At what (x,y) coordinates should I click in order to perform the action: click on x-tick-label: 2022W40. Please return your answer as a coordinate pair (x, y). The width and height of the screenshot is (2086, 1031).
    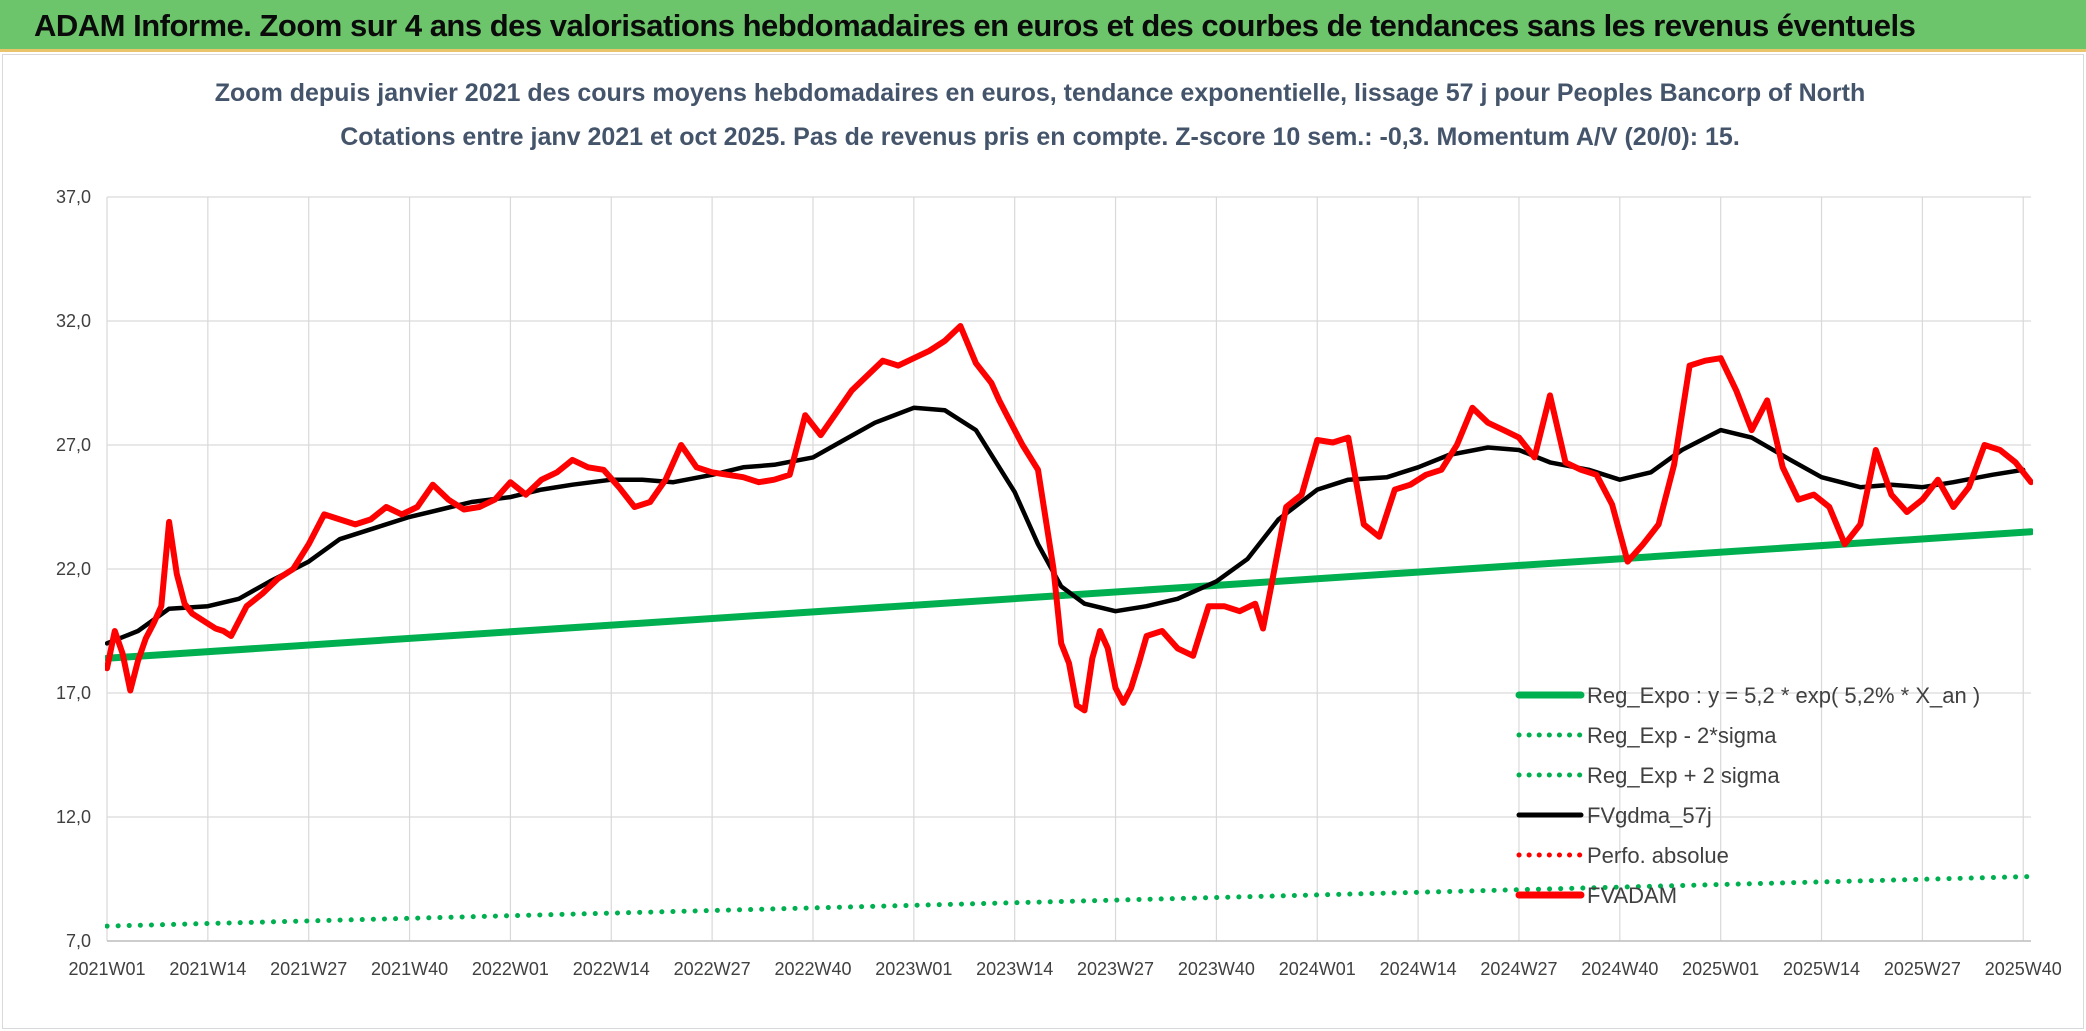
    Looking at the image, I should click on (812, 969).